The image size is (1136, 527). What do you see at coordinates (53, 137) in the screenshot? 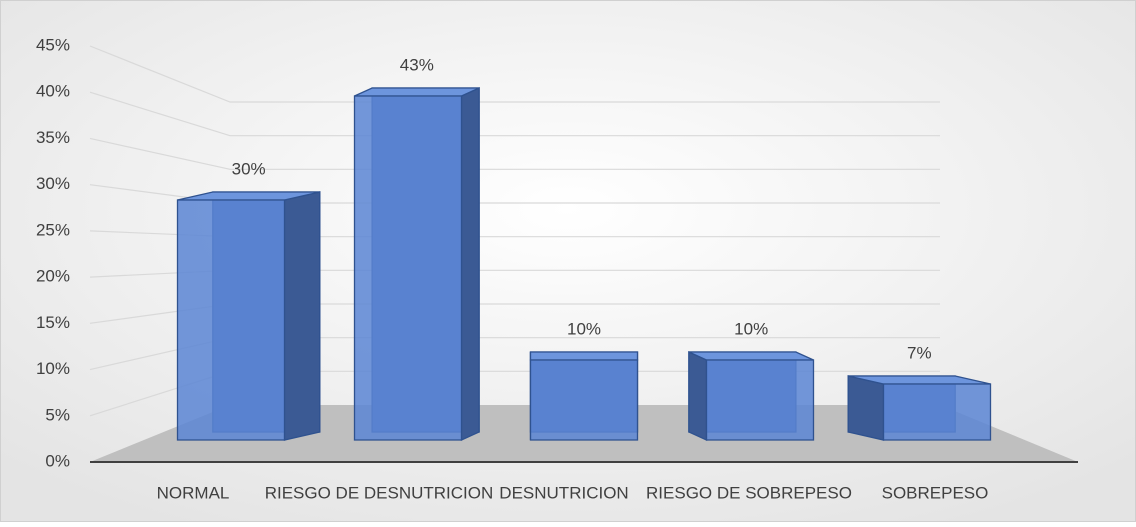
I see `y-tick-label: 35%` at bounding box center [53, 137].